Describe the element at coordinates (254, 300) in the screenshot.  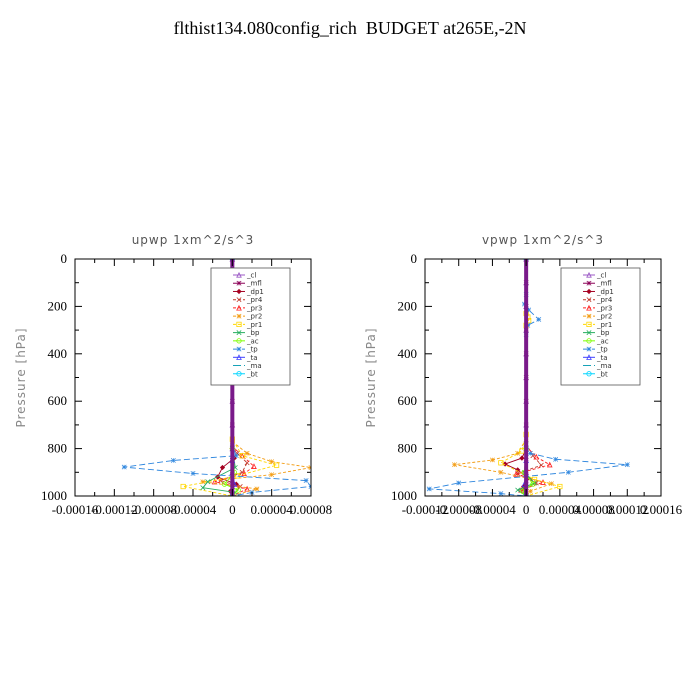
I see `legend-label: _pr4` at that location.